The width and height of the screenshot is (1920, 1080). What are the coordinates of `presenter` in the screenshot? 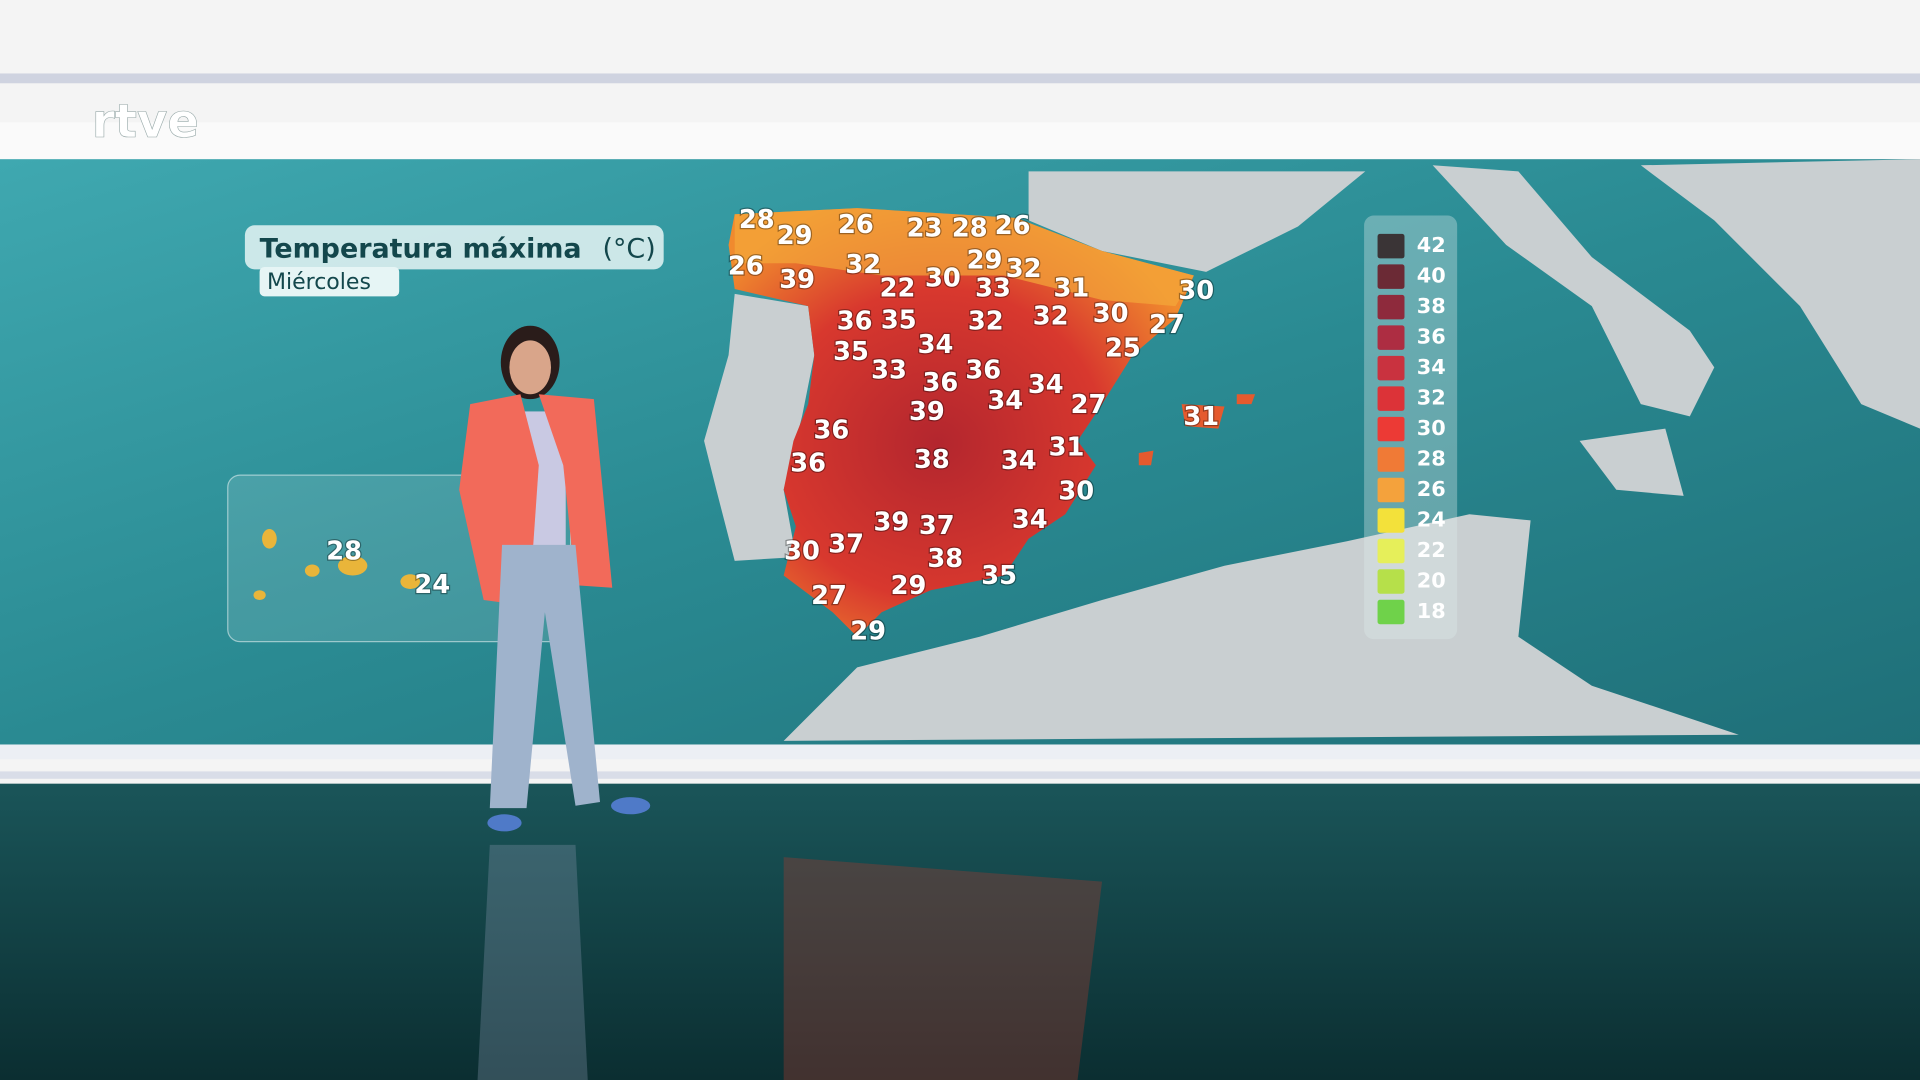 It's located at (555, 702).